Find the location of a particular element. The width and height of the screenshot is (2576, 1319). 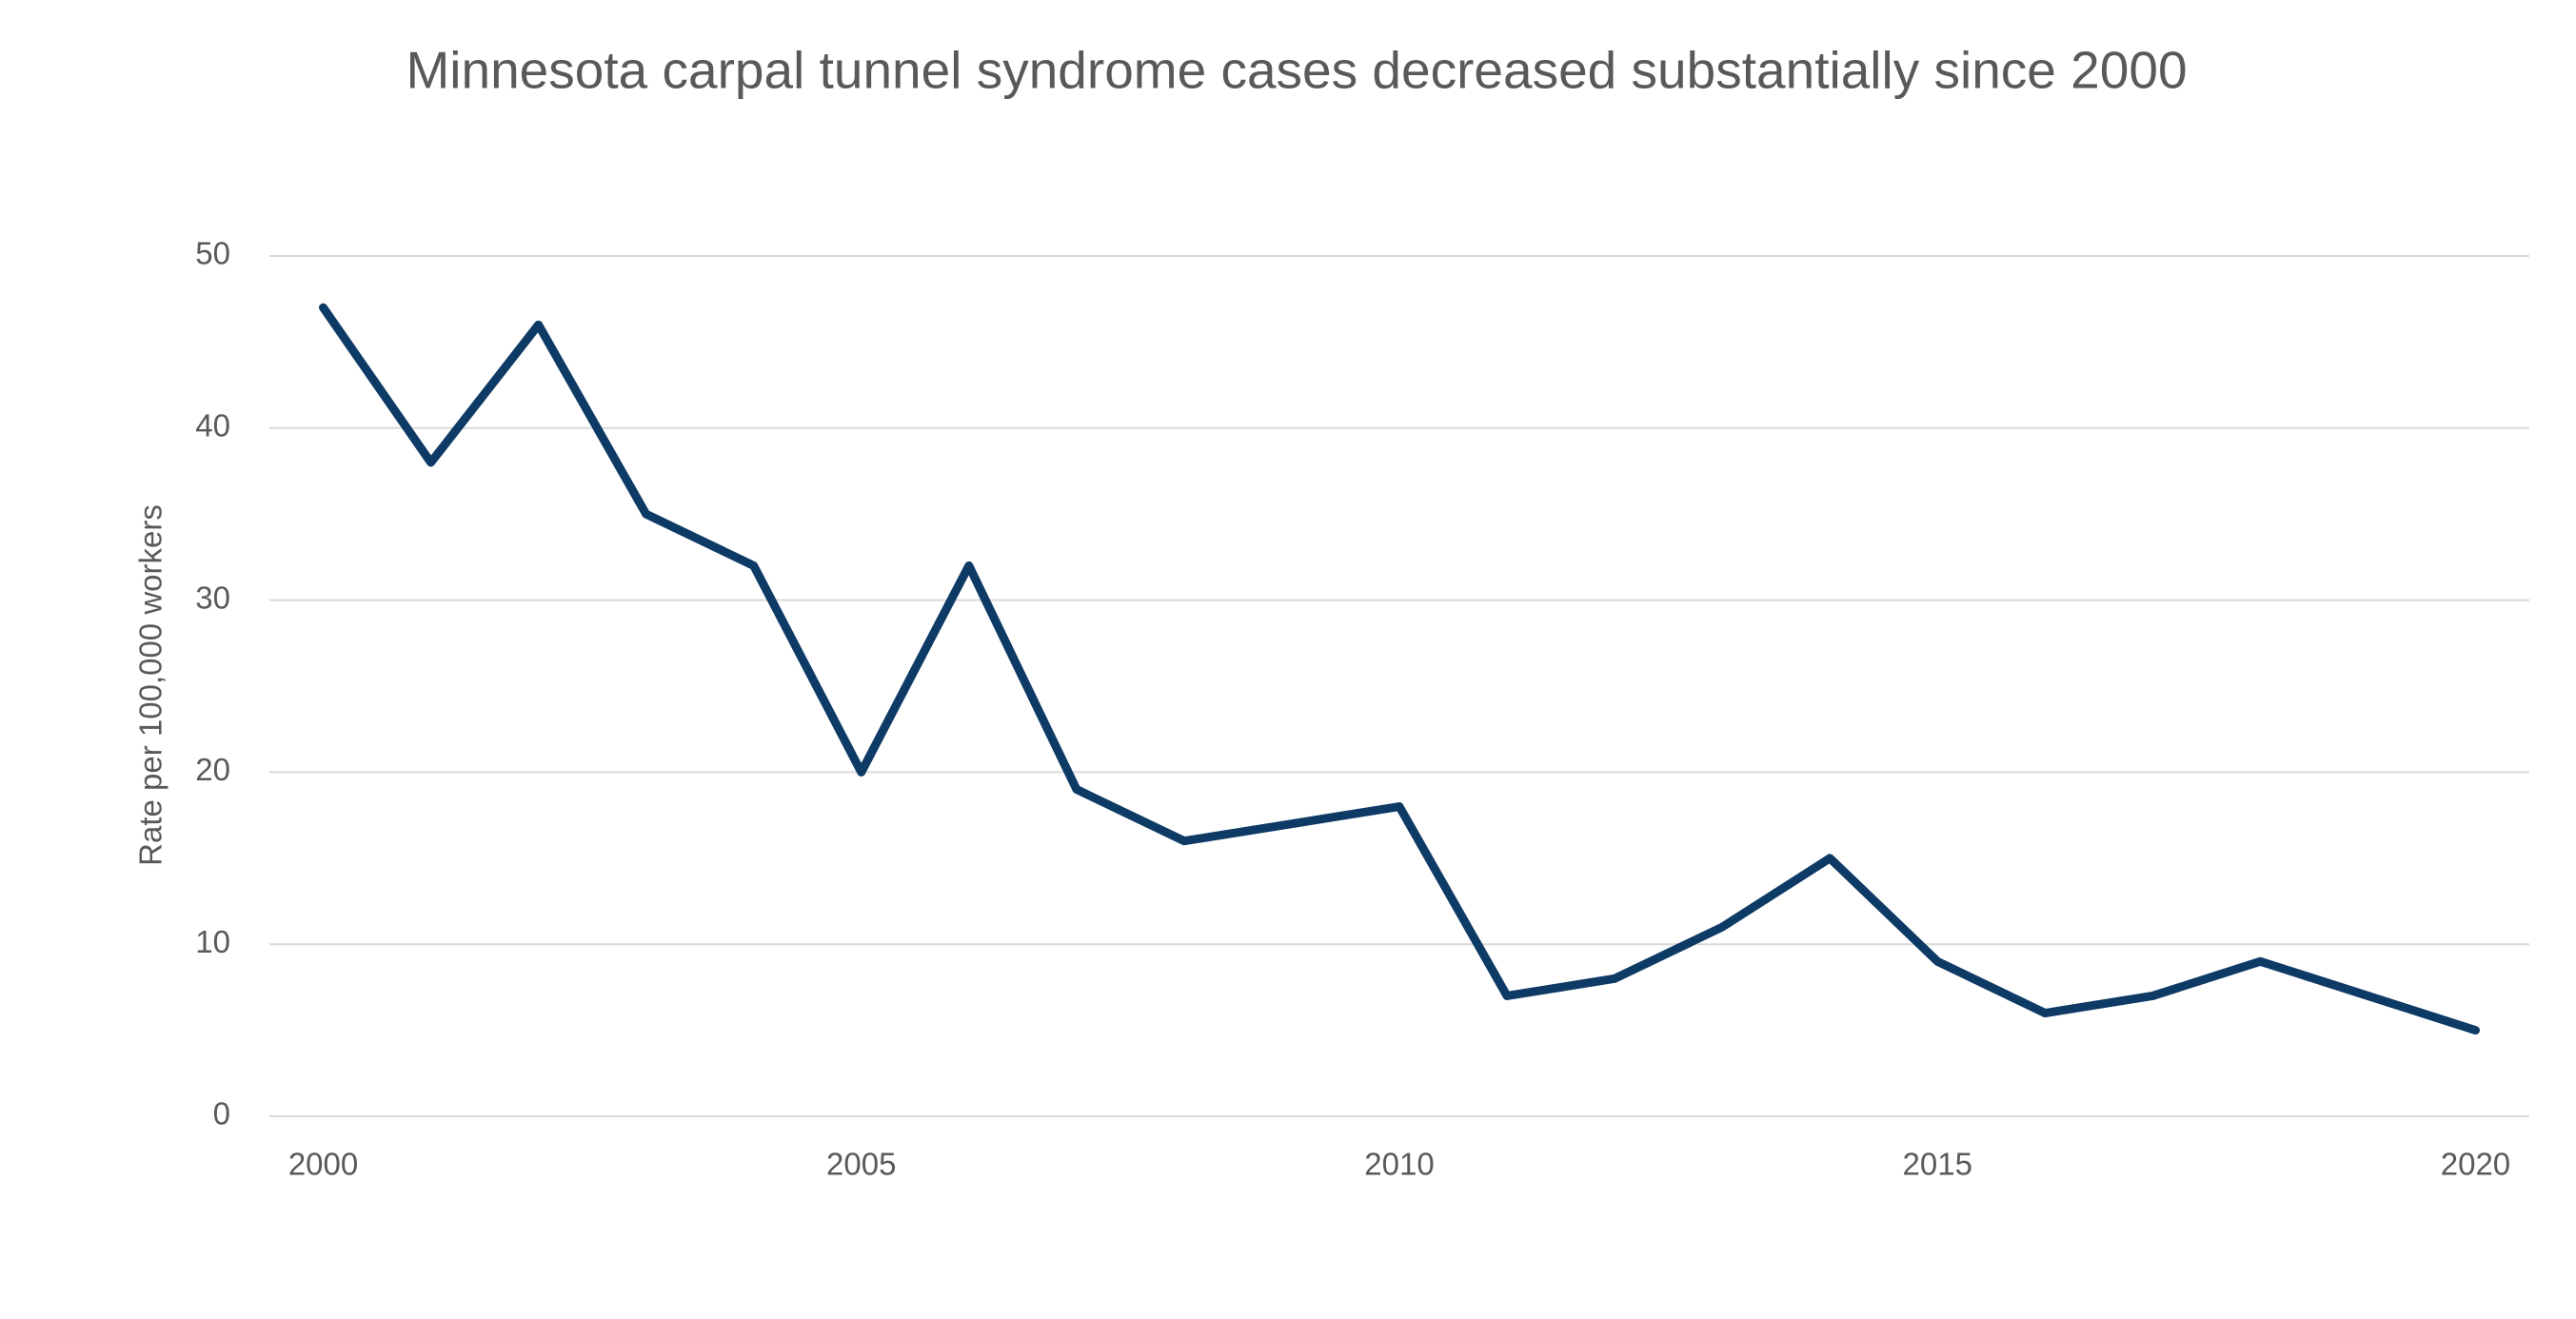

y-tick-label: 50 is located at coordinates (212, 253).